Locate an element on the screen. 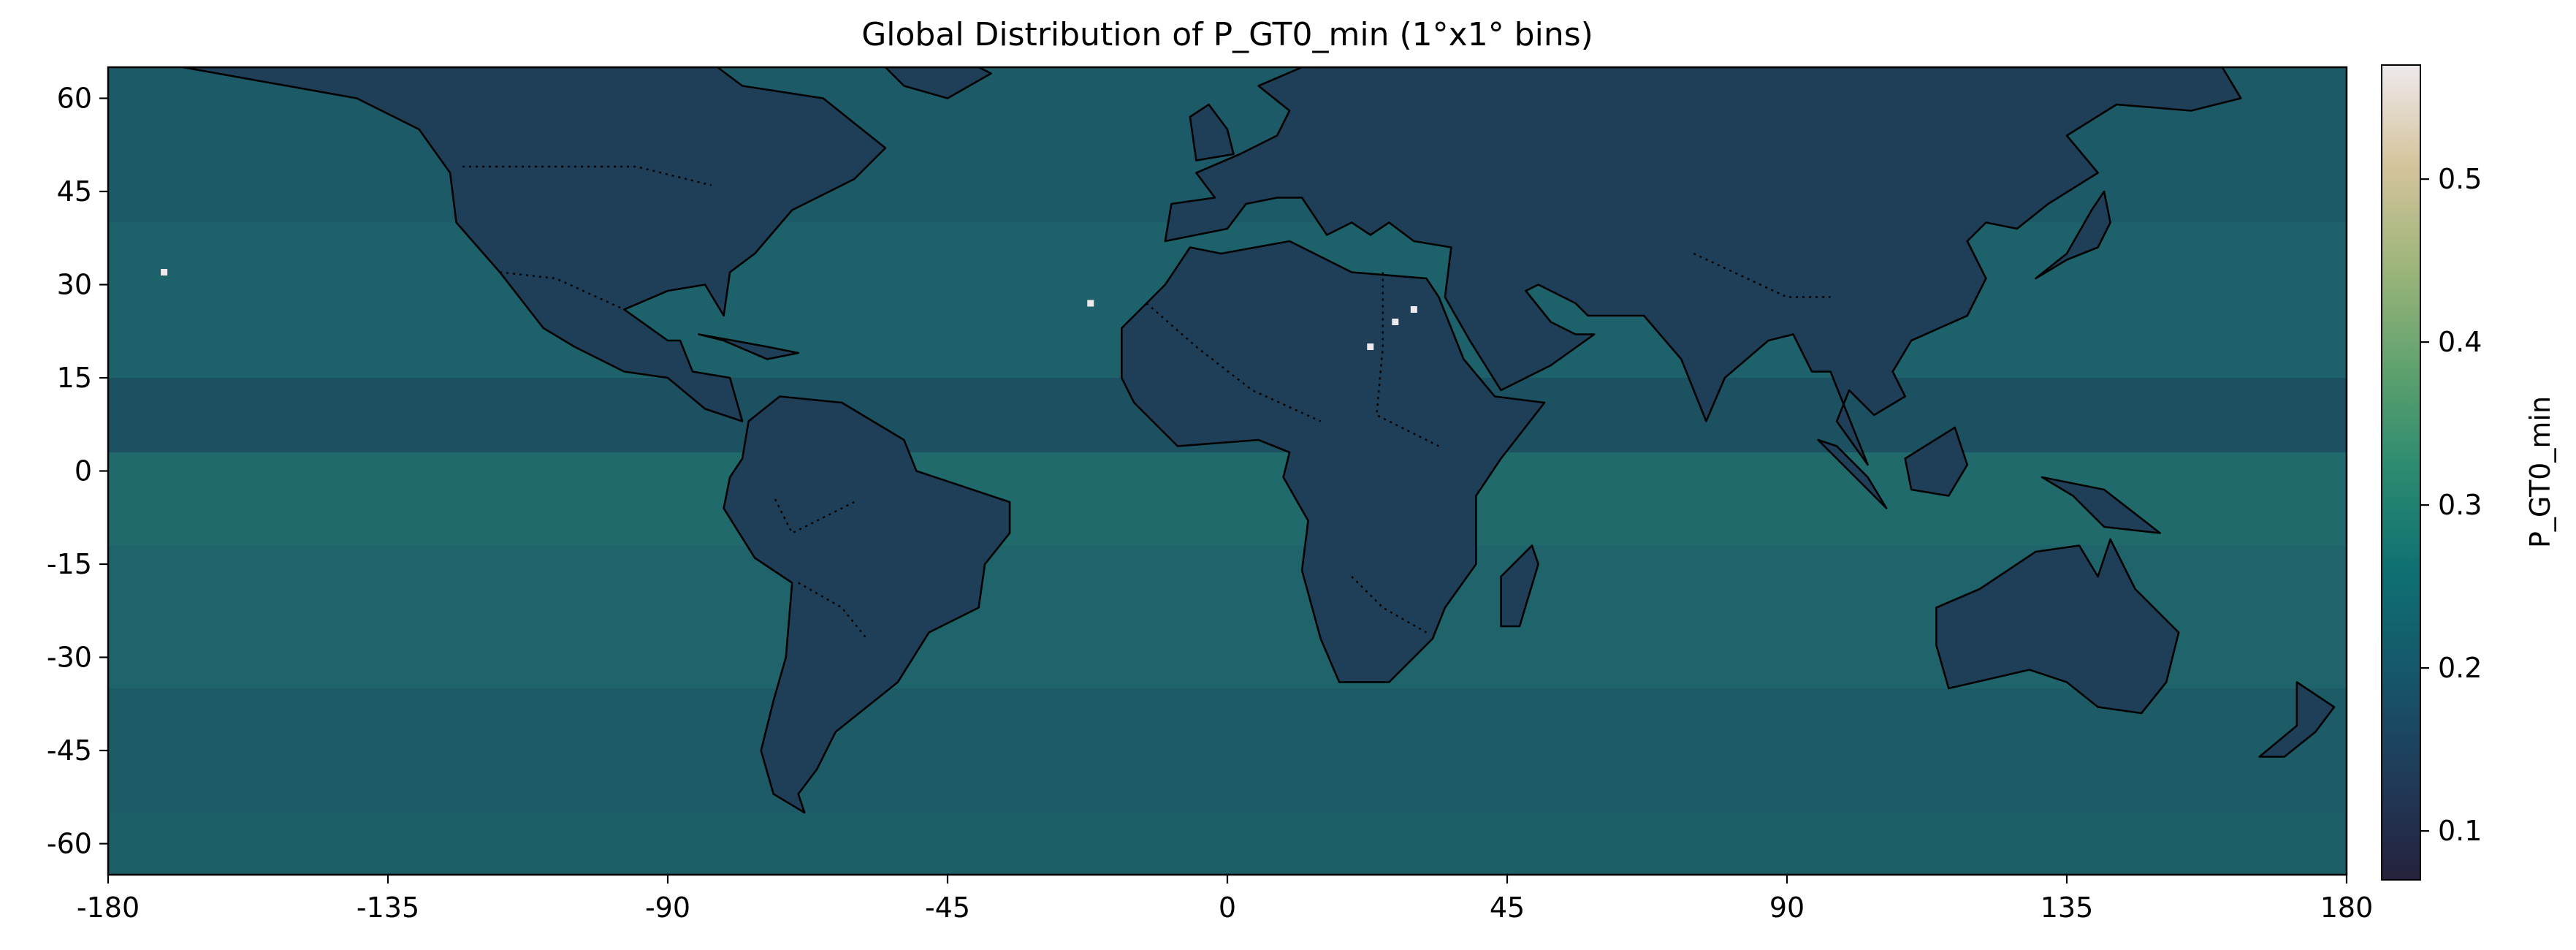 The width and height of the screenshot is (2576, 950). x-tick-label: -135 is located at coordinates (388, 908).